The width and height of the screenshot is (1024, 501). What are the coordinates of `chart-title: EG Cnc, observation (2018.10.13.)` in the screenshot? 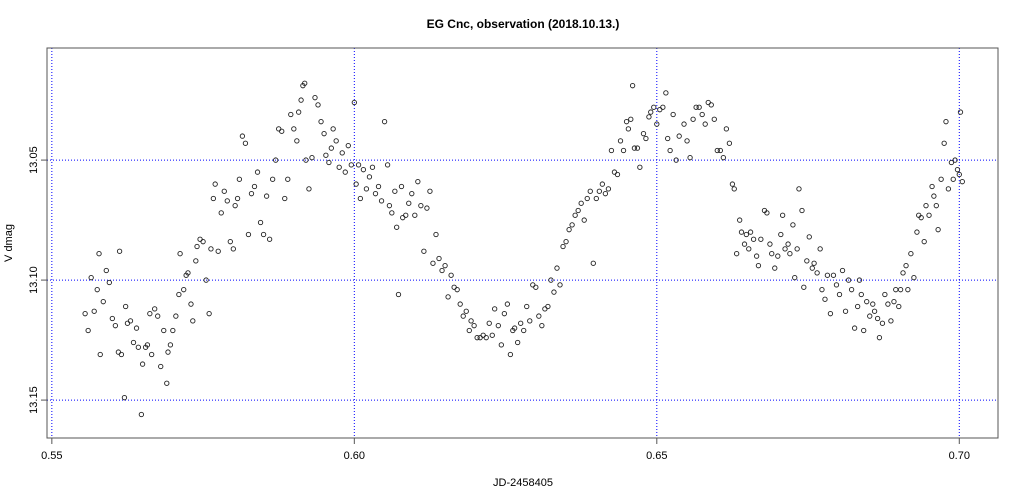 It's located at (523, 24).